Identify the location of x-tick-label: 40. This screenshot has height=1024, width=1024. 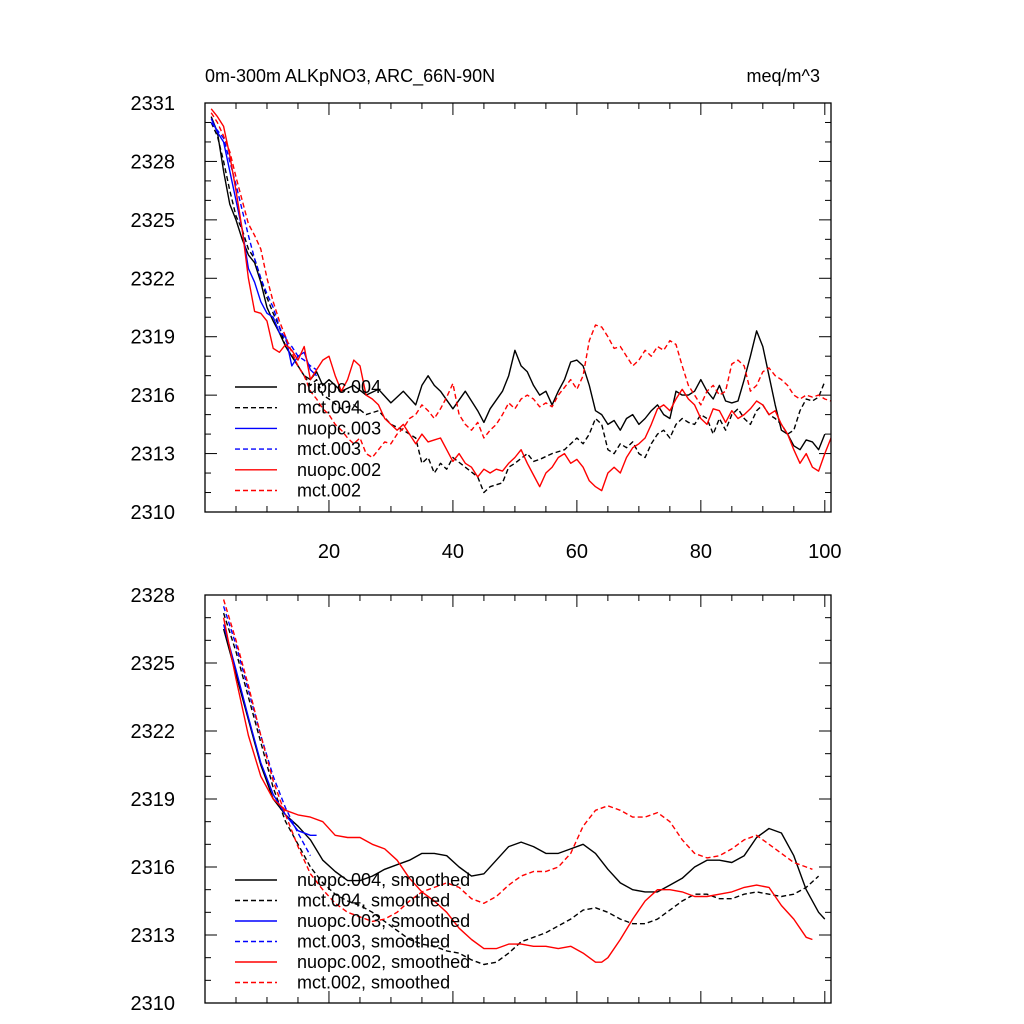
(453, 552).